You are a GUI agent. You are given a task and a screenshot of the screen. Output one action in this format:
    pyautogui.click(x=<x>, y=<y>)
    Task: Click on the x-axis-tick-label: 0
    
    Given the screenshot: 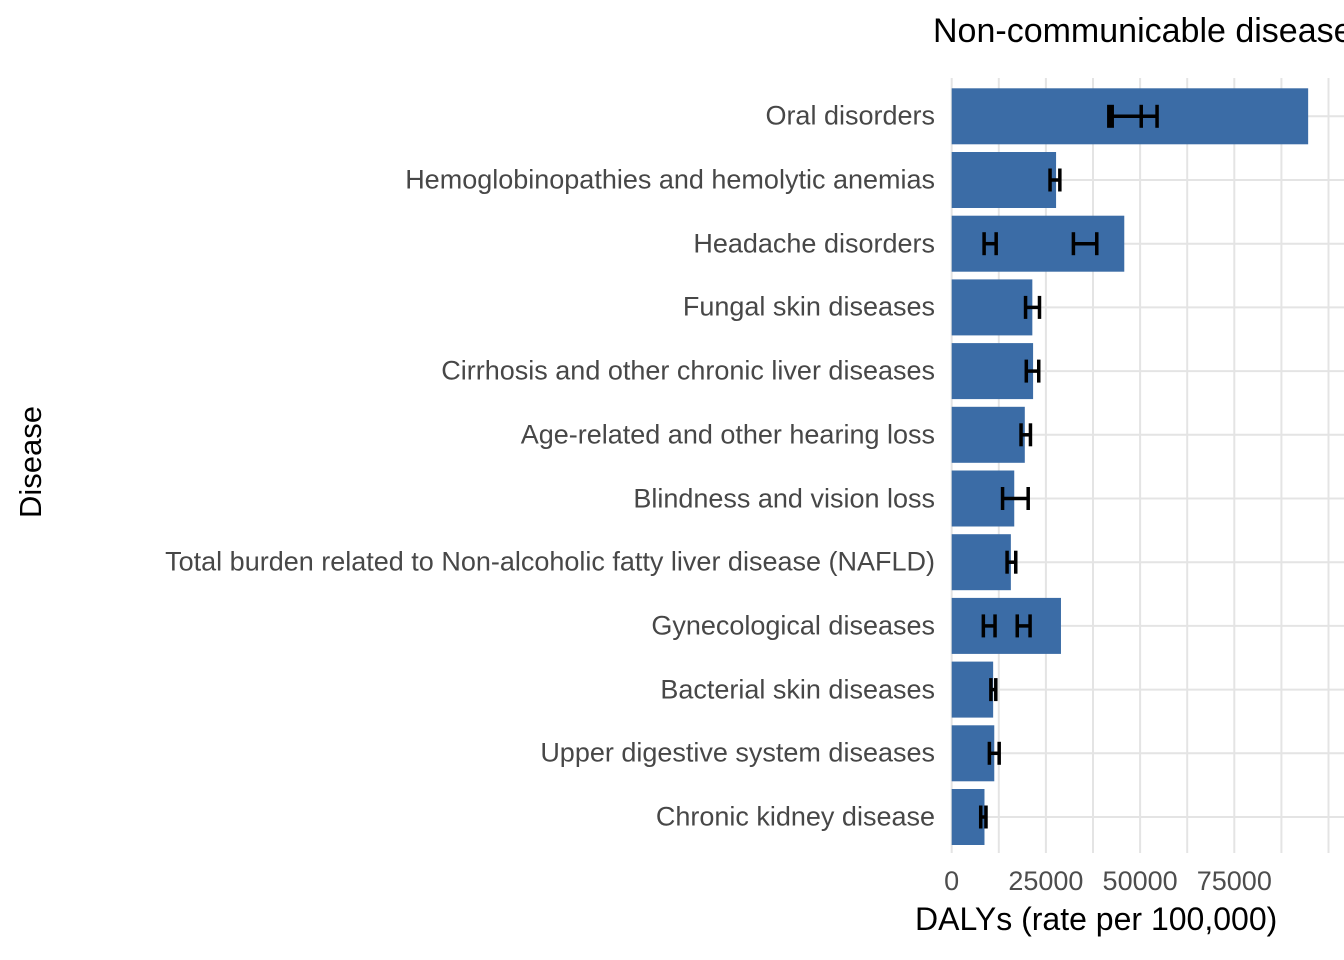 What is the action you would take?
    pyautogui.click(x=952, y=881)
    